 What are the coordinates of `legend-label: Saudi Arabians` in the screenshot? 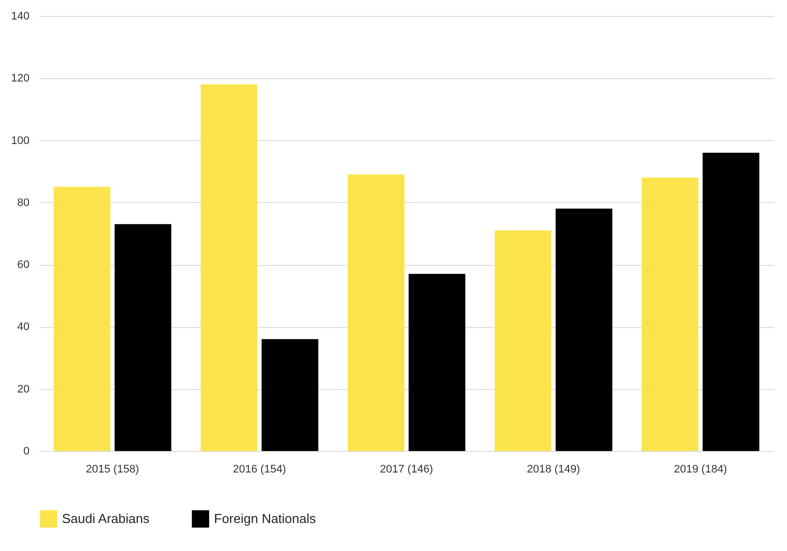 It's located at (106, 518).